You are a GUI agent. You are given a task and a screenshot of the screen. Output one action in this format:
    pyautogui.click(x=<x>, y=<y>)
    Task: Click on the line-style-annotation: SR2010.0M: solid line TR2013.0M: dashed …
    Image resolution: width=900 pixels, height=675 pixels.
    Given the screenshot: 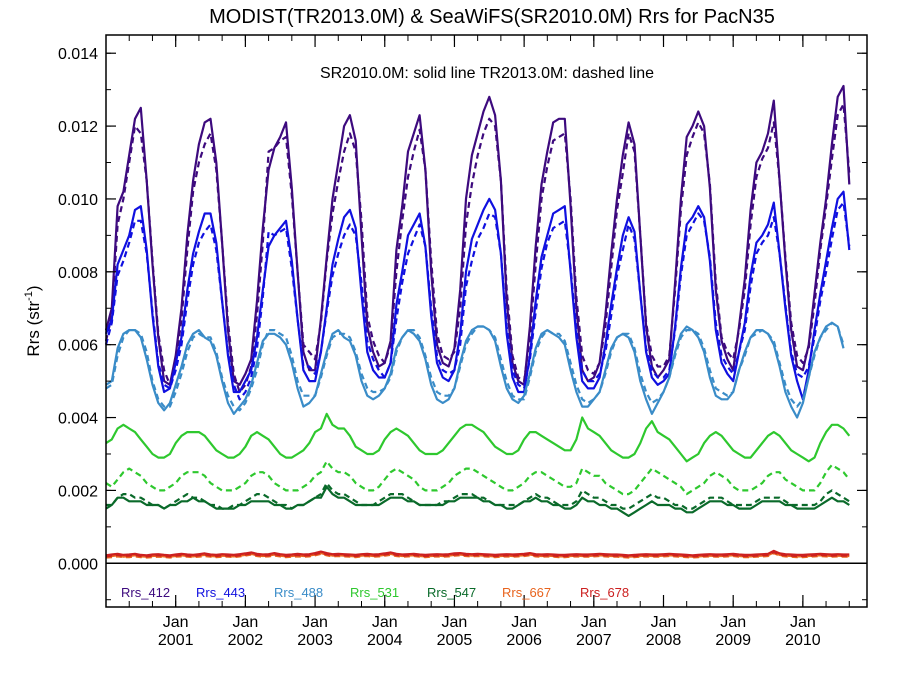 What is the action you would take?
    pyautogui.click(x=487, y=73)
    